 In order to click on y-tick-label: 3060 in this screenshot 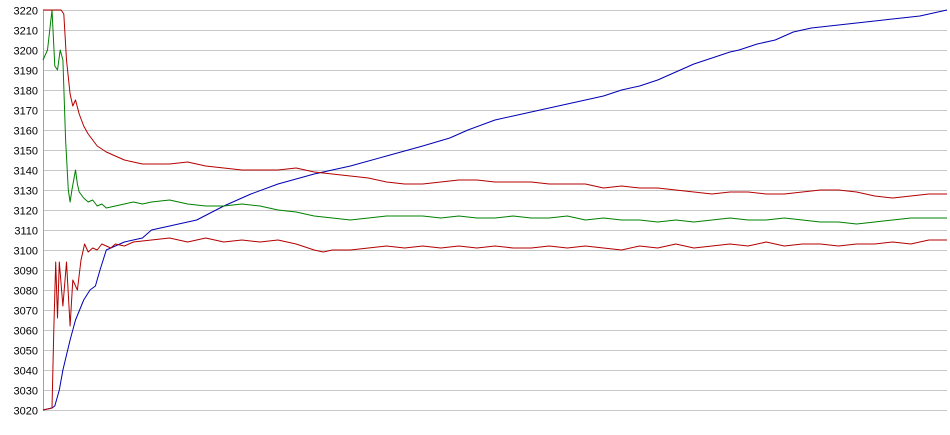, I will do `click(26, 332)`.